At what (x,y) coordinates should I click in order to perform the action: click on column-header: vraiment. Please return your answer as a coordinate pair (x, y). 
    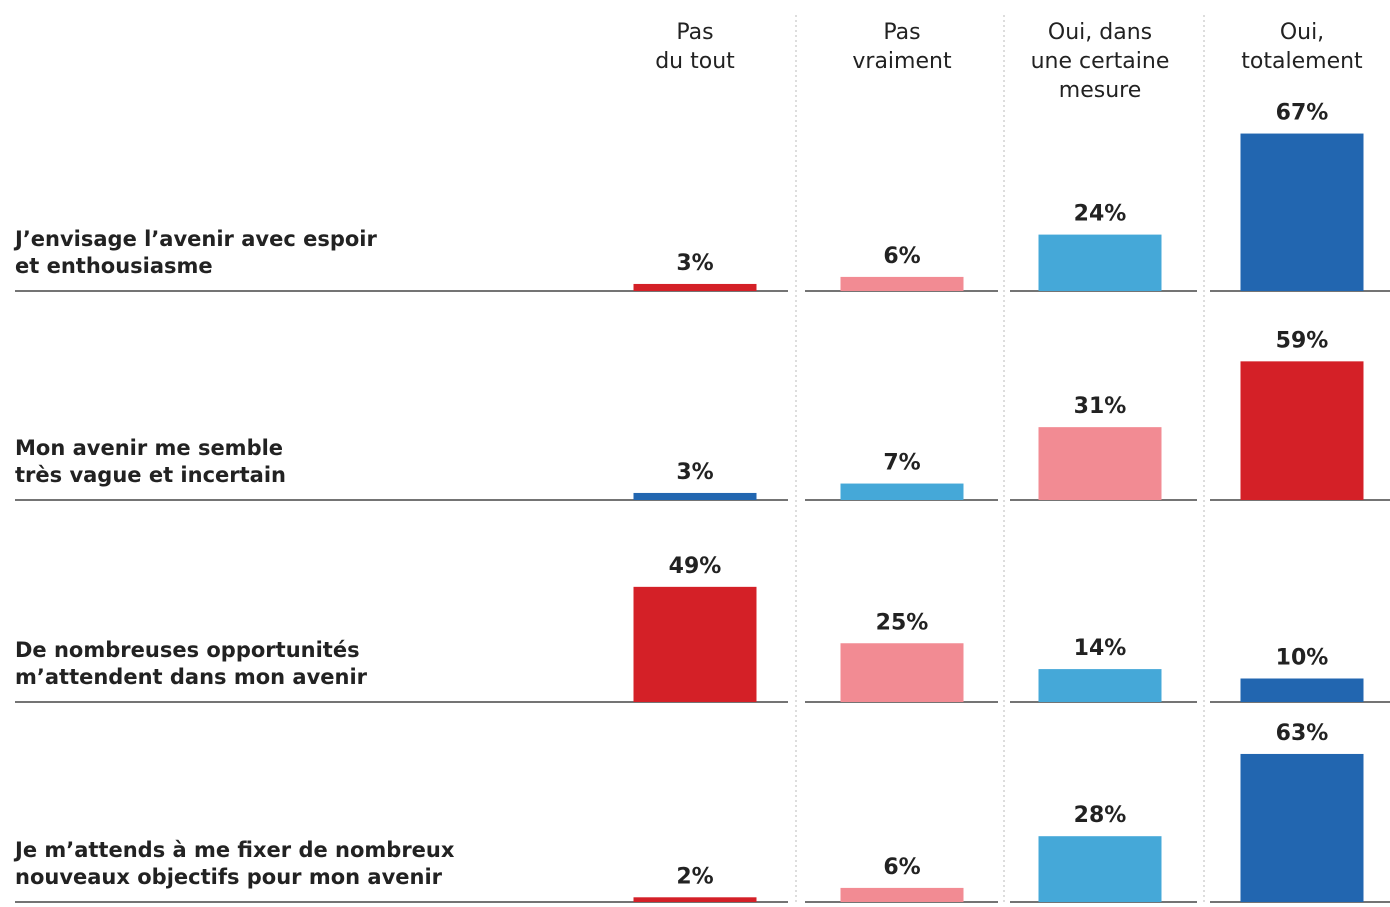
    Looking at the image, I should click on (902, 61).